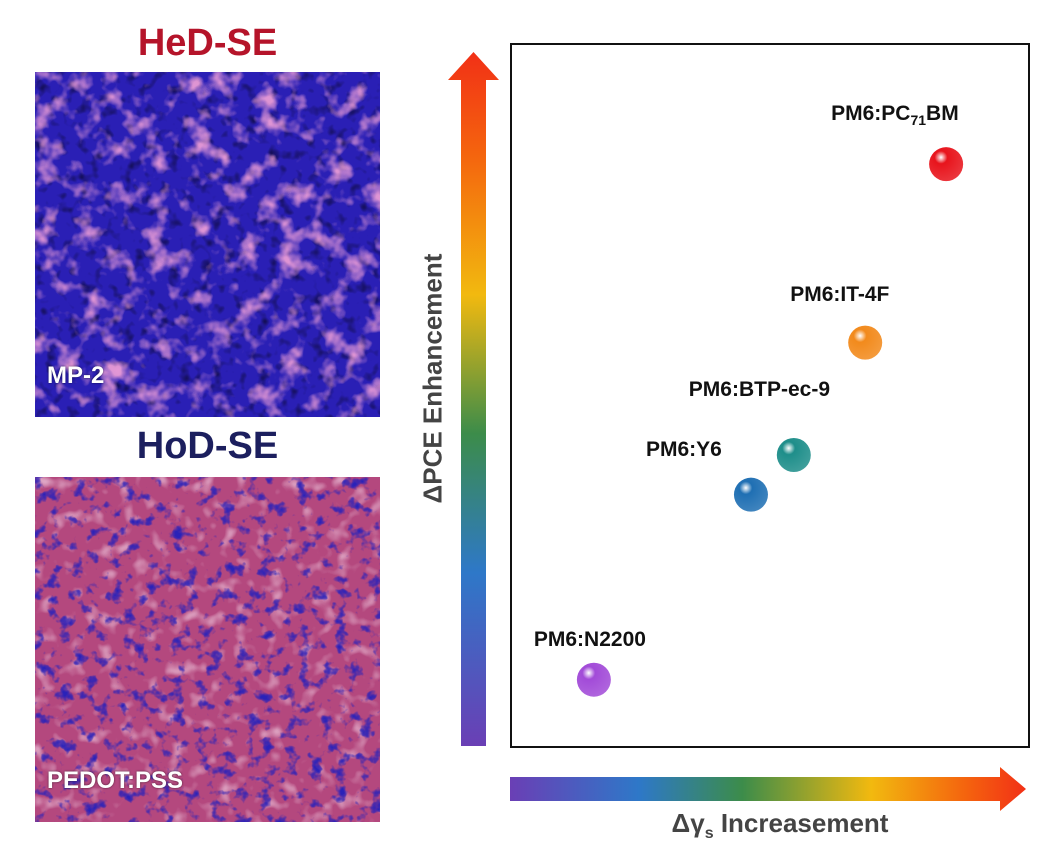 The image size is (1039, 863). Describe the element at coordinates (768, 789) in the screenshot. I see `x-gradient-arrow` at that location.